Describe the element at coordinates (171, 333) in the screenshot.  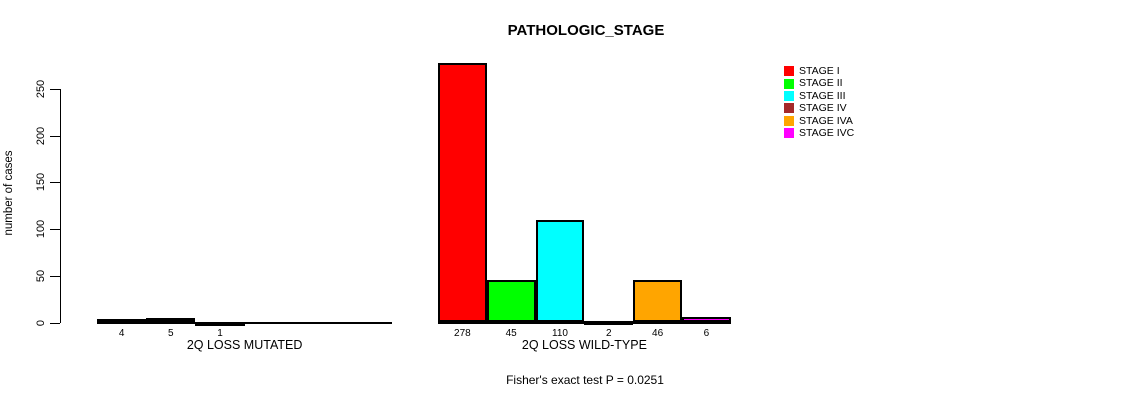
I see `bar-value-label: 5` at that location.